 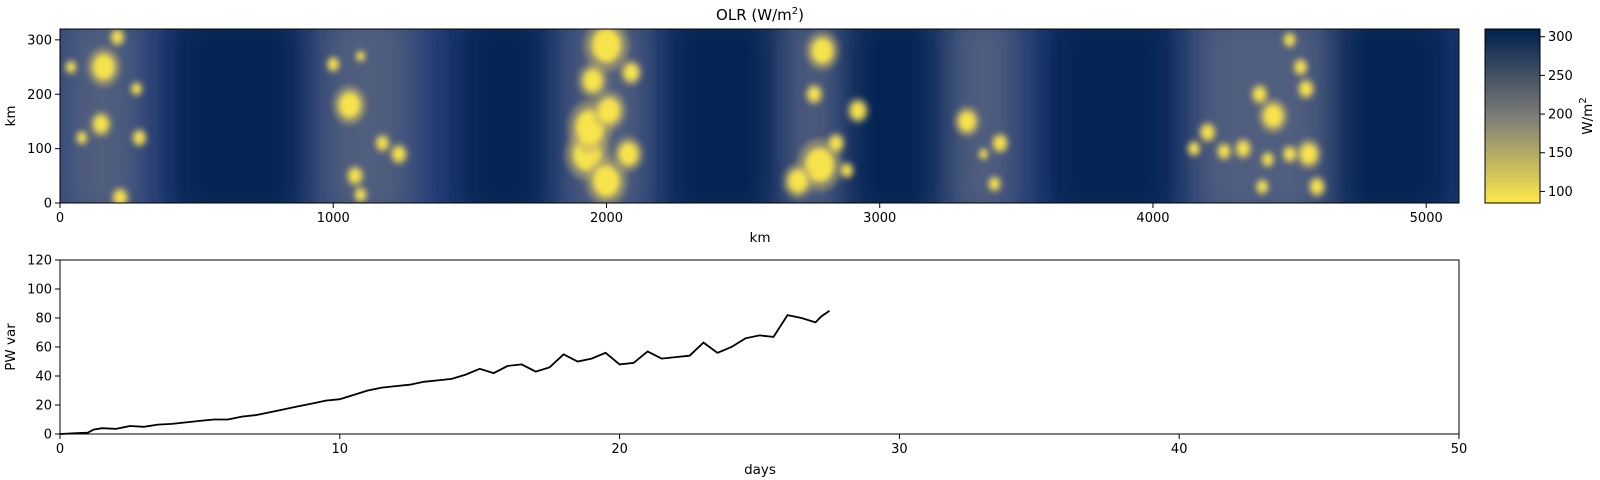 What do you see at coordinates (760, 15) in the screenshot?
I see `heatmap-title: OLR (W/m2)` at bounding box center [760, 15].